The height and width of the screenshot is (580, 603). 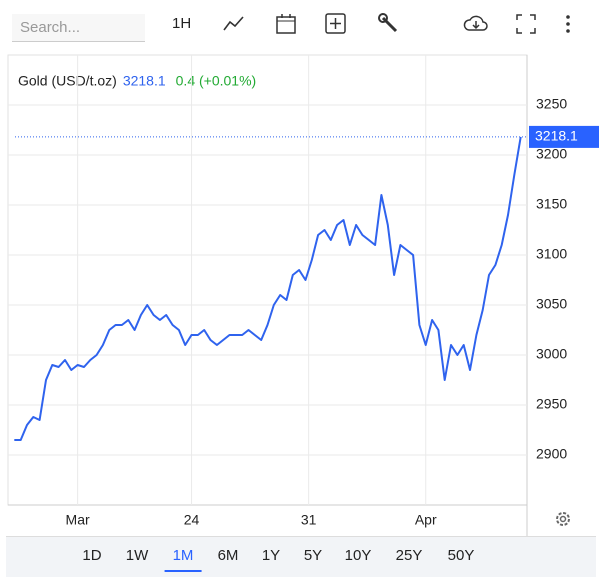 I want to click on y-tick-label: 3050, so click(x=551, y=304).